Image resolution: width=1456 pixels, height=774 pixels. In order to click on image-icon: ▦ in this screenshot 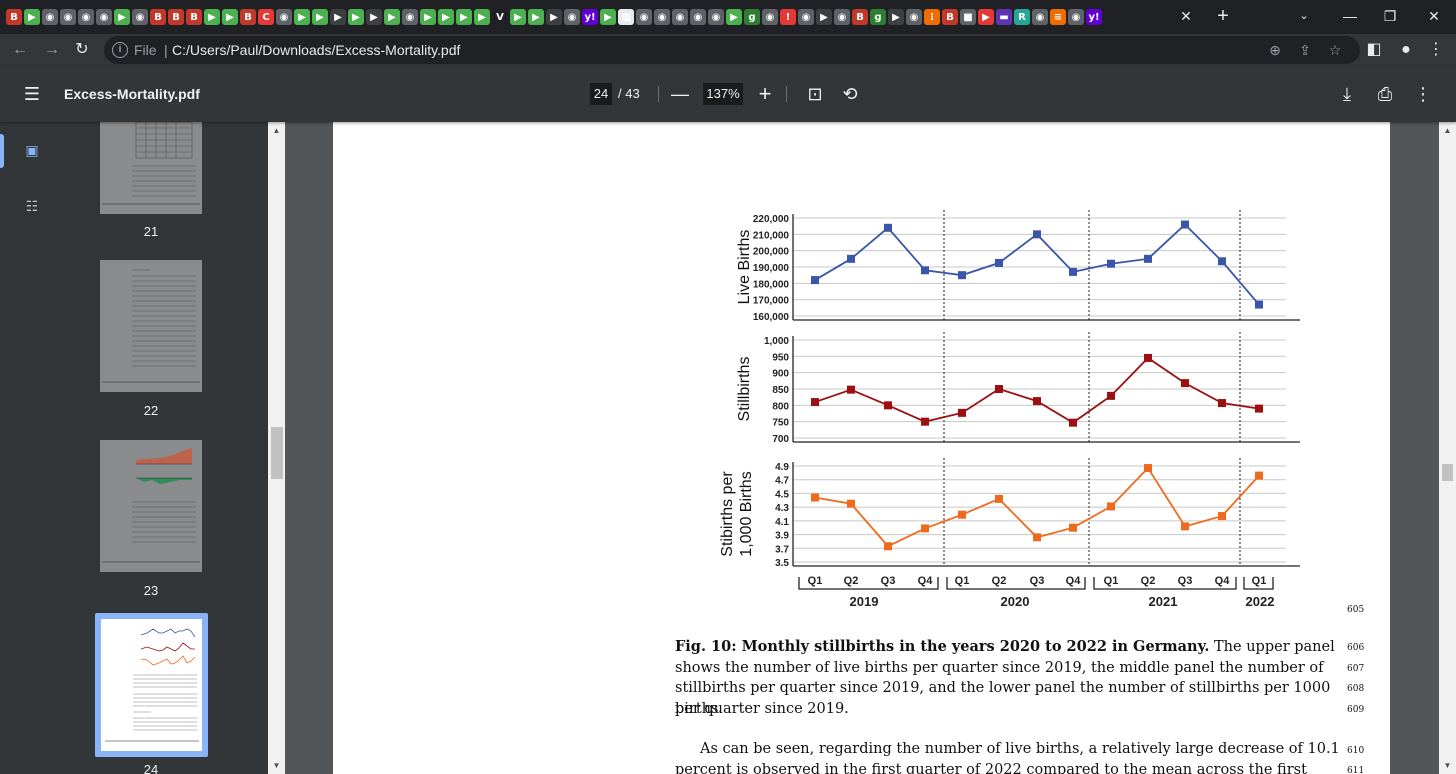, I will do `click(626, 17)`.